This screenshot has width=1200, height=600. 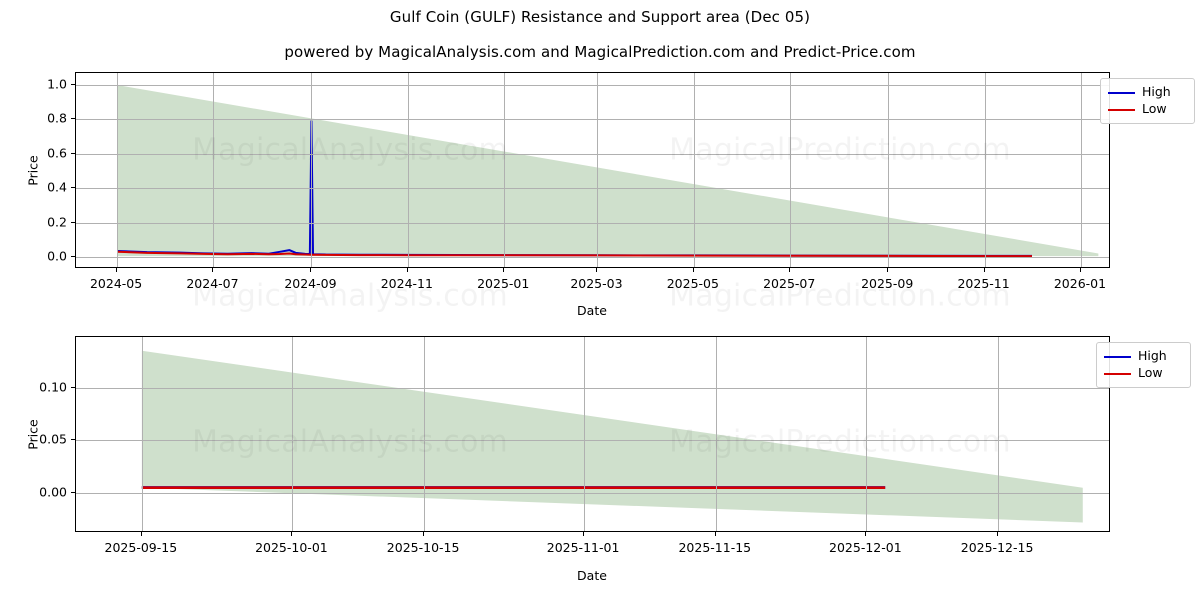 I want to click on legend-zoom: High Low, so click(x=1143, y=365).